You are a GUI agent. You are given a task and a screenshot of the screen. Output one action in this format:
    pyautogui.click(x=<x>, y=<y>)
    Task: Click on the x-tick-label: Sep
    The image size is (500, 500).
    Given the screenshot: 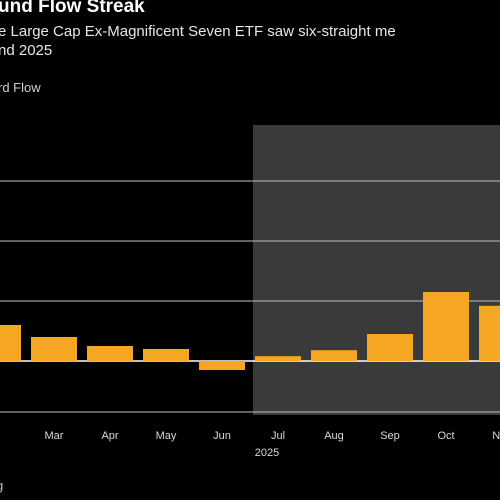 What is the action you would take?
    pyautogui.click(x=390, y=436)
    